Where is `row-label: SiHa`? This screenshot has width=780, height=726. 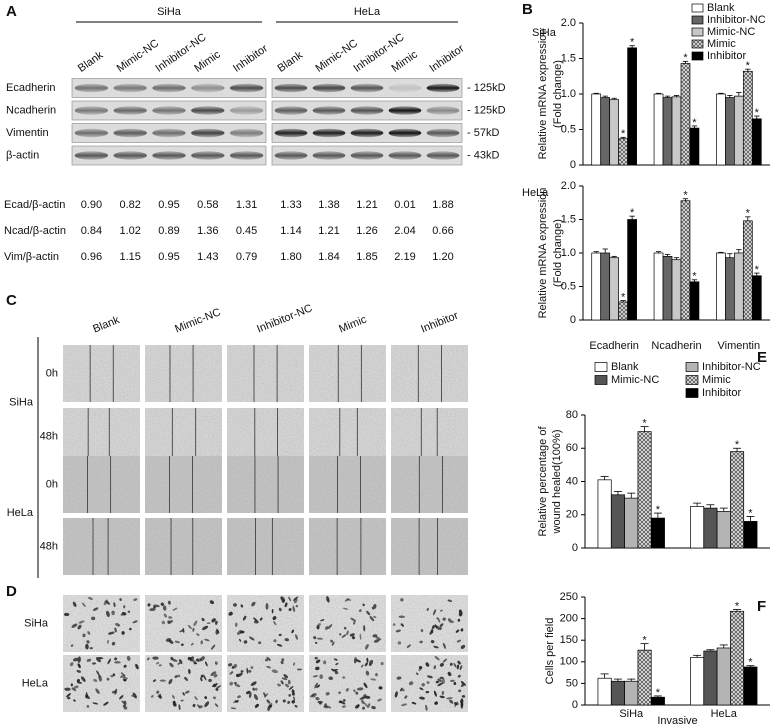 row-label: SiHa is located at coordinates (36, 623).